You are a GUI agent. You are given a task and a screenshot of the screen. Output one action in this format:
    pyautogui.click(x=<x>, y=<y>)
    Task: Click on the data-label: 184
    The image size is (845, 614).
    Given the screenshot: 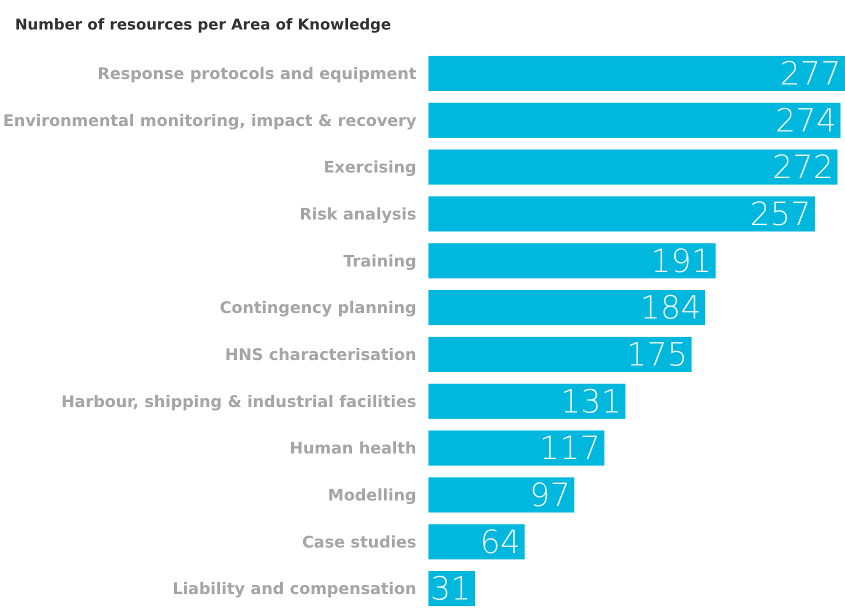 What is the action you would take?
    pyautogui.click(x=671, y=307)
    